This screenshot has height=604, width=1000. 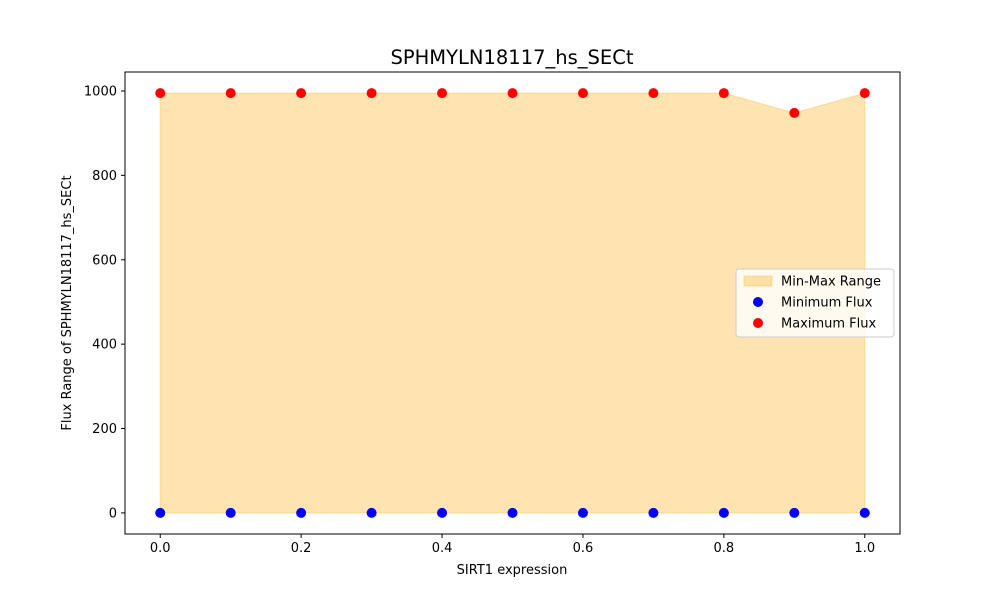 What do you see at coordinates (864, 548) in the screenshot?
I see `x-tick-label: 1.0` at bounding box center [864, 548].